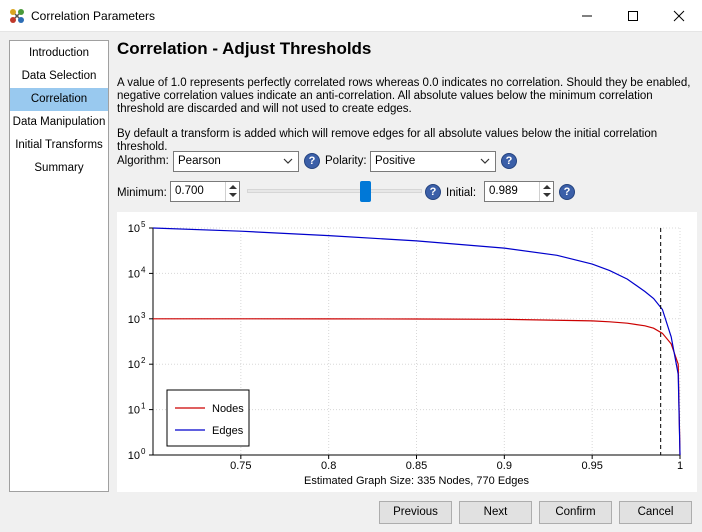 The image size is (702, 532). I want to click on next-button: Next, so click(495, 512).